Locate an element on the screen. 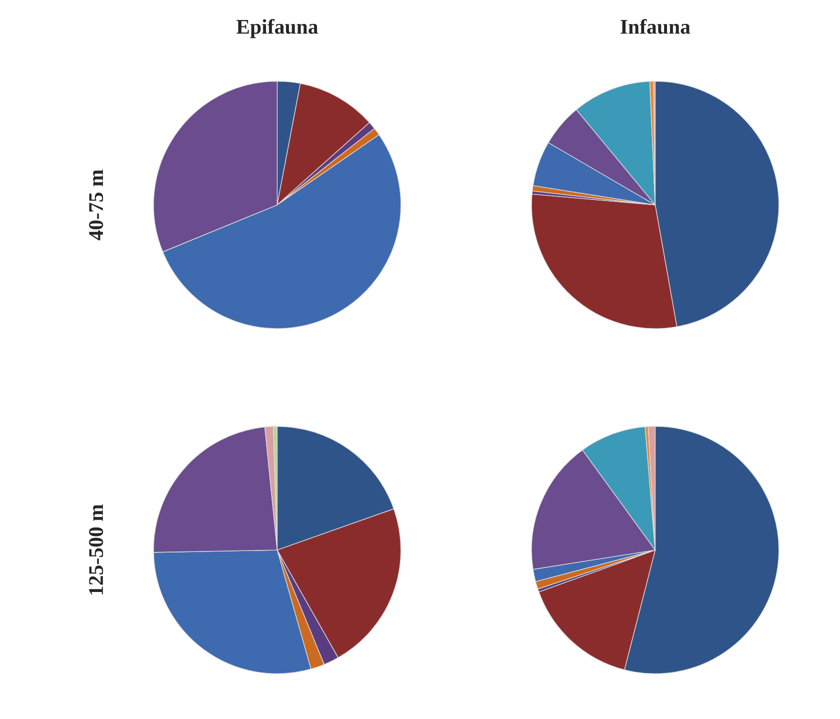  chart-title: Infauna is located at coordinates (655, 26).